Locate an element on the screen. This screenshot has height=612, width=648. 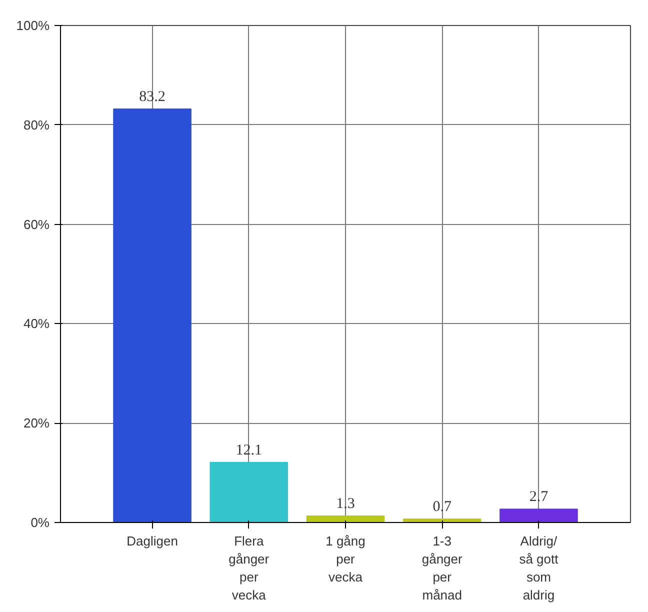
y-tick-label: 60% is located at coordinates (36, 224).